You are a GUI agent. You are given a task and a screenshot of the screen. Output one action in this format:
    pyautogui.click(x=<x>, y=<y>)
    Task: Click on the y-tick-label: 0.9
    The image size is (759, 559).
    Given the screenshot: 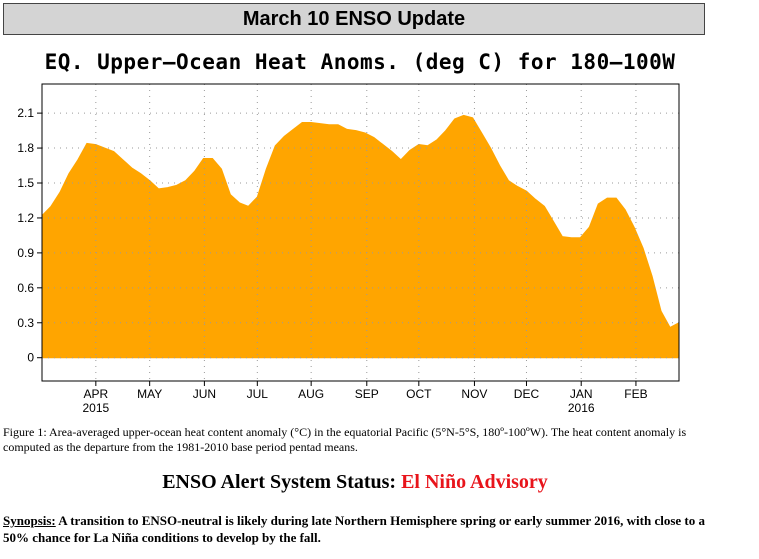 What is the action you would take?
    pyautogui.click(x=25, y=253)
    